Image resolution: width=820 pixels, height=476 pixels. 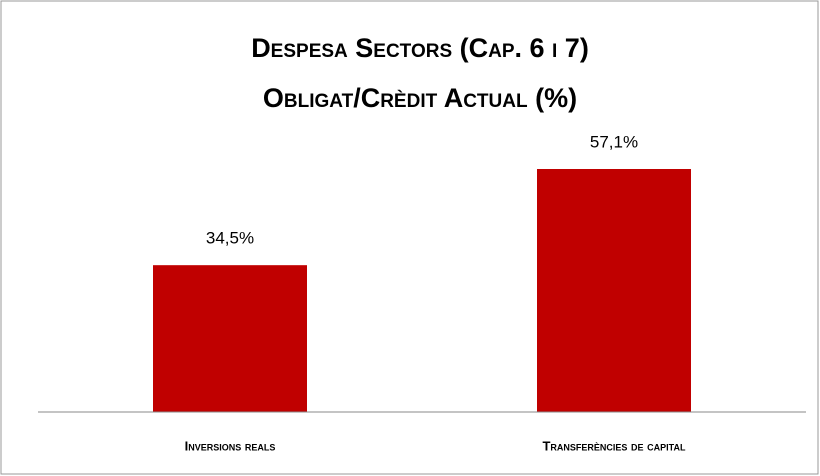 I want to click on chart-subtitle: Obligat/Crèdit Actual (%), so click(x=420, y=98).